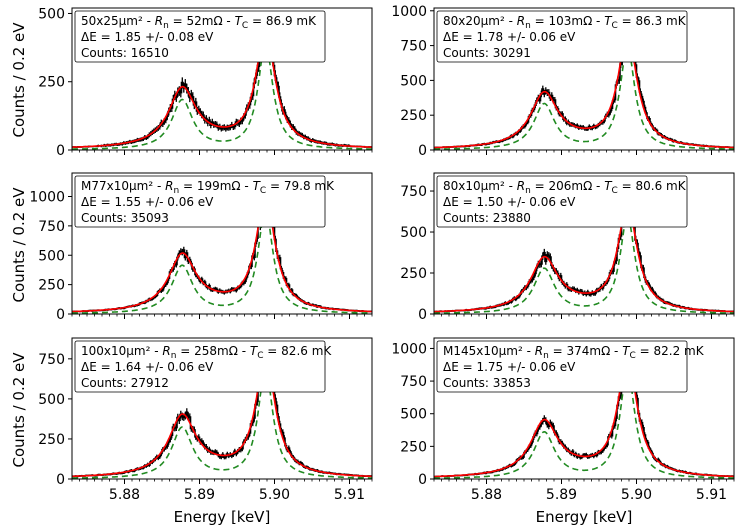 The width and height of the screenshot is (748, 529). What do you see at coordinates (118, 21) in the screenshot?
I see `detector-label: 50x25µm² -` at bounding box center [118, 21].